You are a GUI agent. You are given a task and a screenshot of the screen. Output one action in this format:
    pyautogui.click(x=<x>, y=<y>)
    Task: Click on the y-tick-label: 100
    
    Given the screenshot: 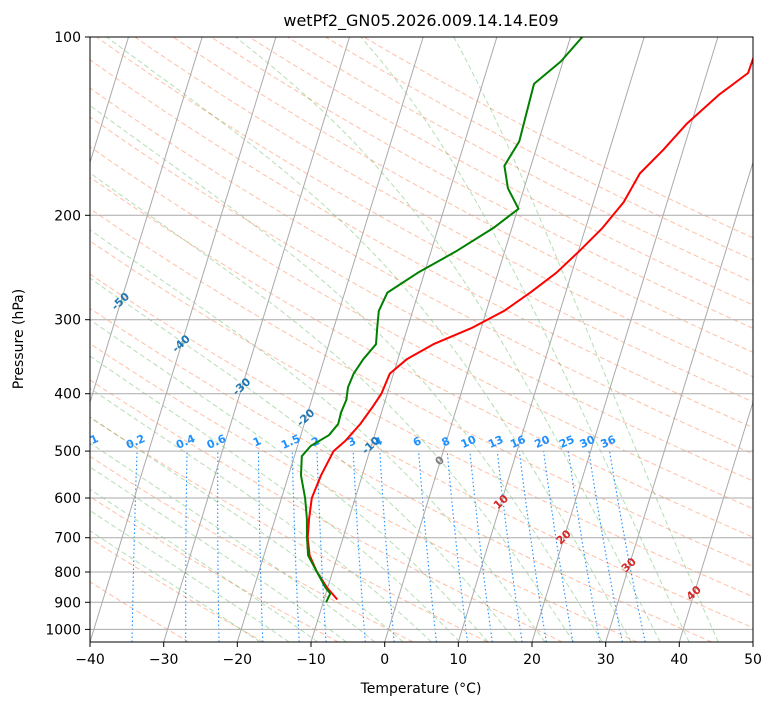 What is the action you would take?
    pyautogui.click(x=67, y=38)
    